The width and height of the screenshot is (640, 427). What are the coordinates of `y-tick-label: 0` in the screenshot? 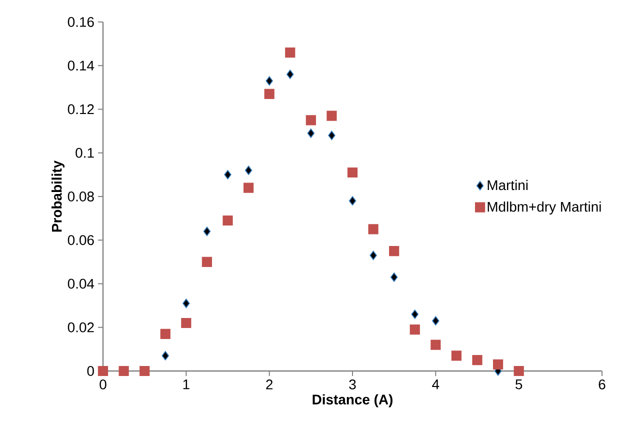 It's located at (90, 371).